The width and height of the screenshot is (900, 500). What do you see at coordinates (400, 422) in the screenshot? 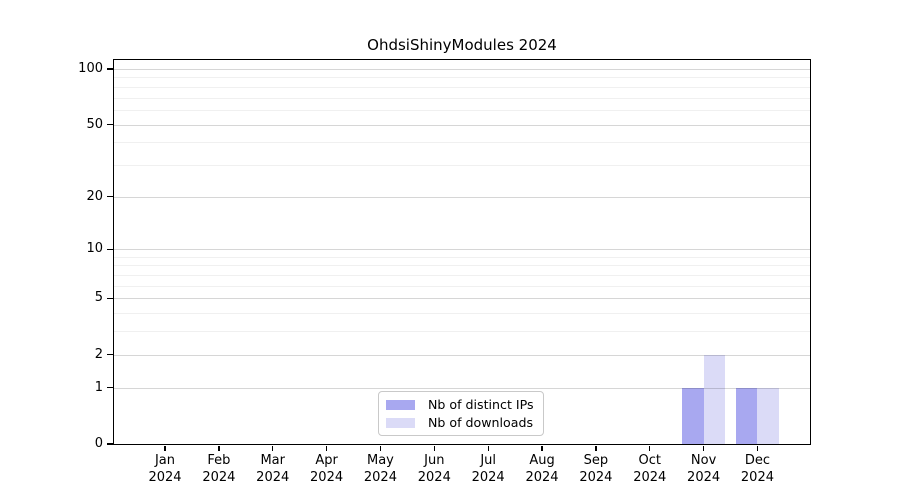
I see `legend-swatch-downloads` at bounding box center [400, 422].